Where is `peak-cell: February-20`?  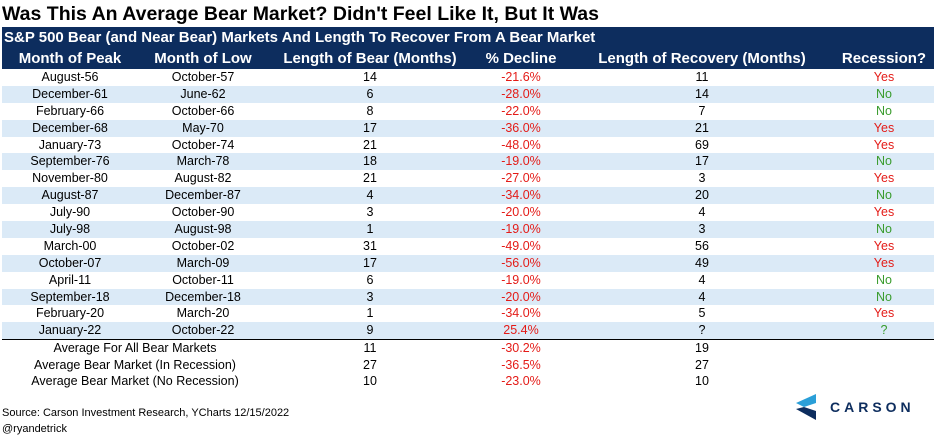
peak-cell: February-20 is located at coordinates (70, 313).